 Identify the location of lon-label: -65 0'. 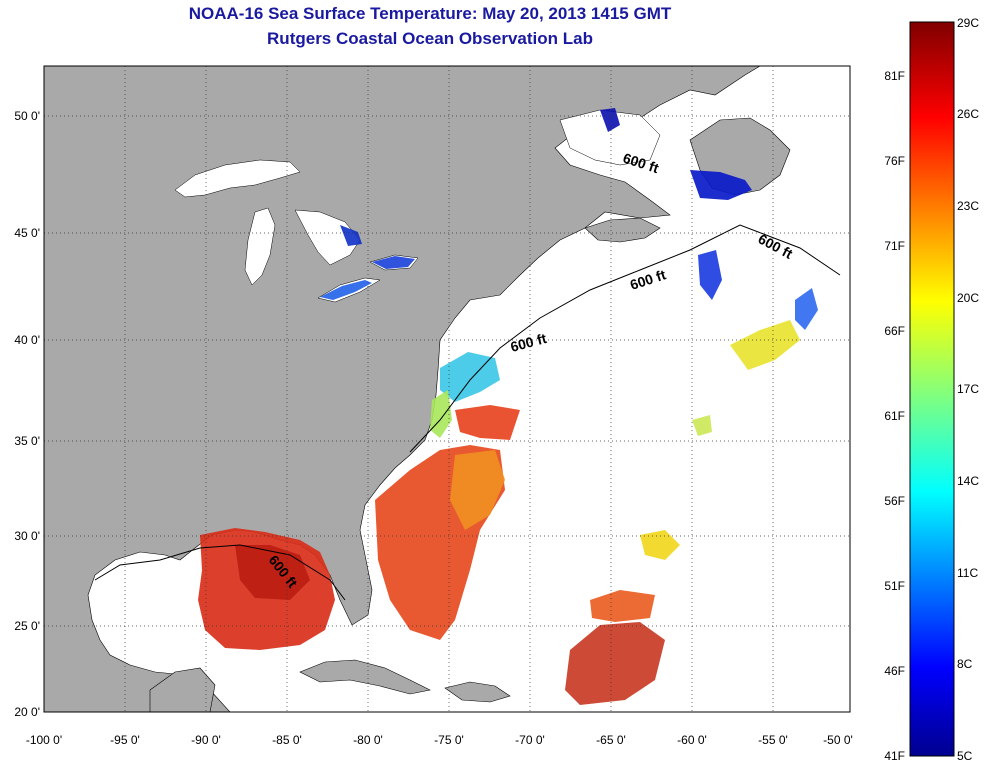
(611, 740).